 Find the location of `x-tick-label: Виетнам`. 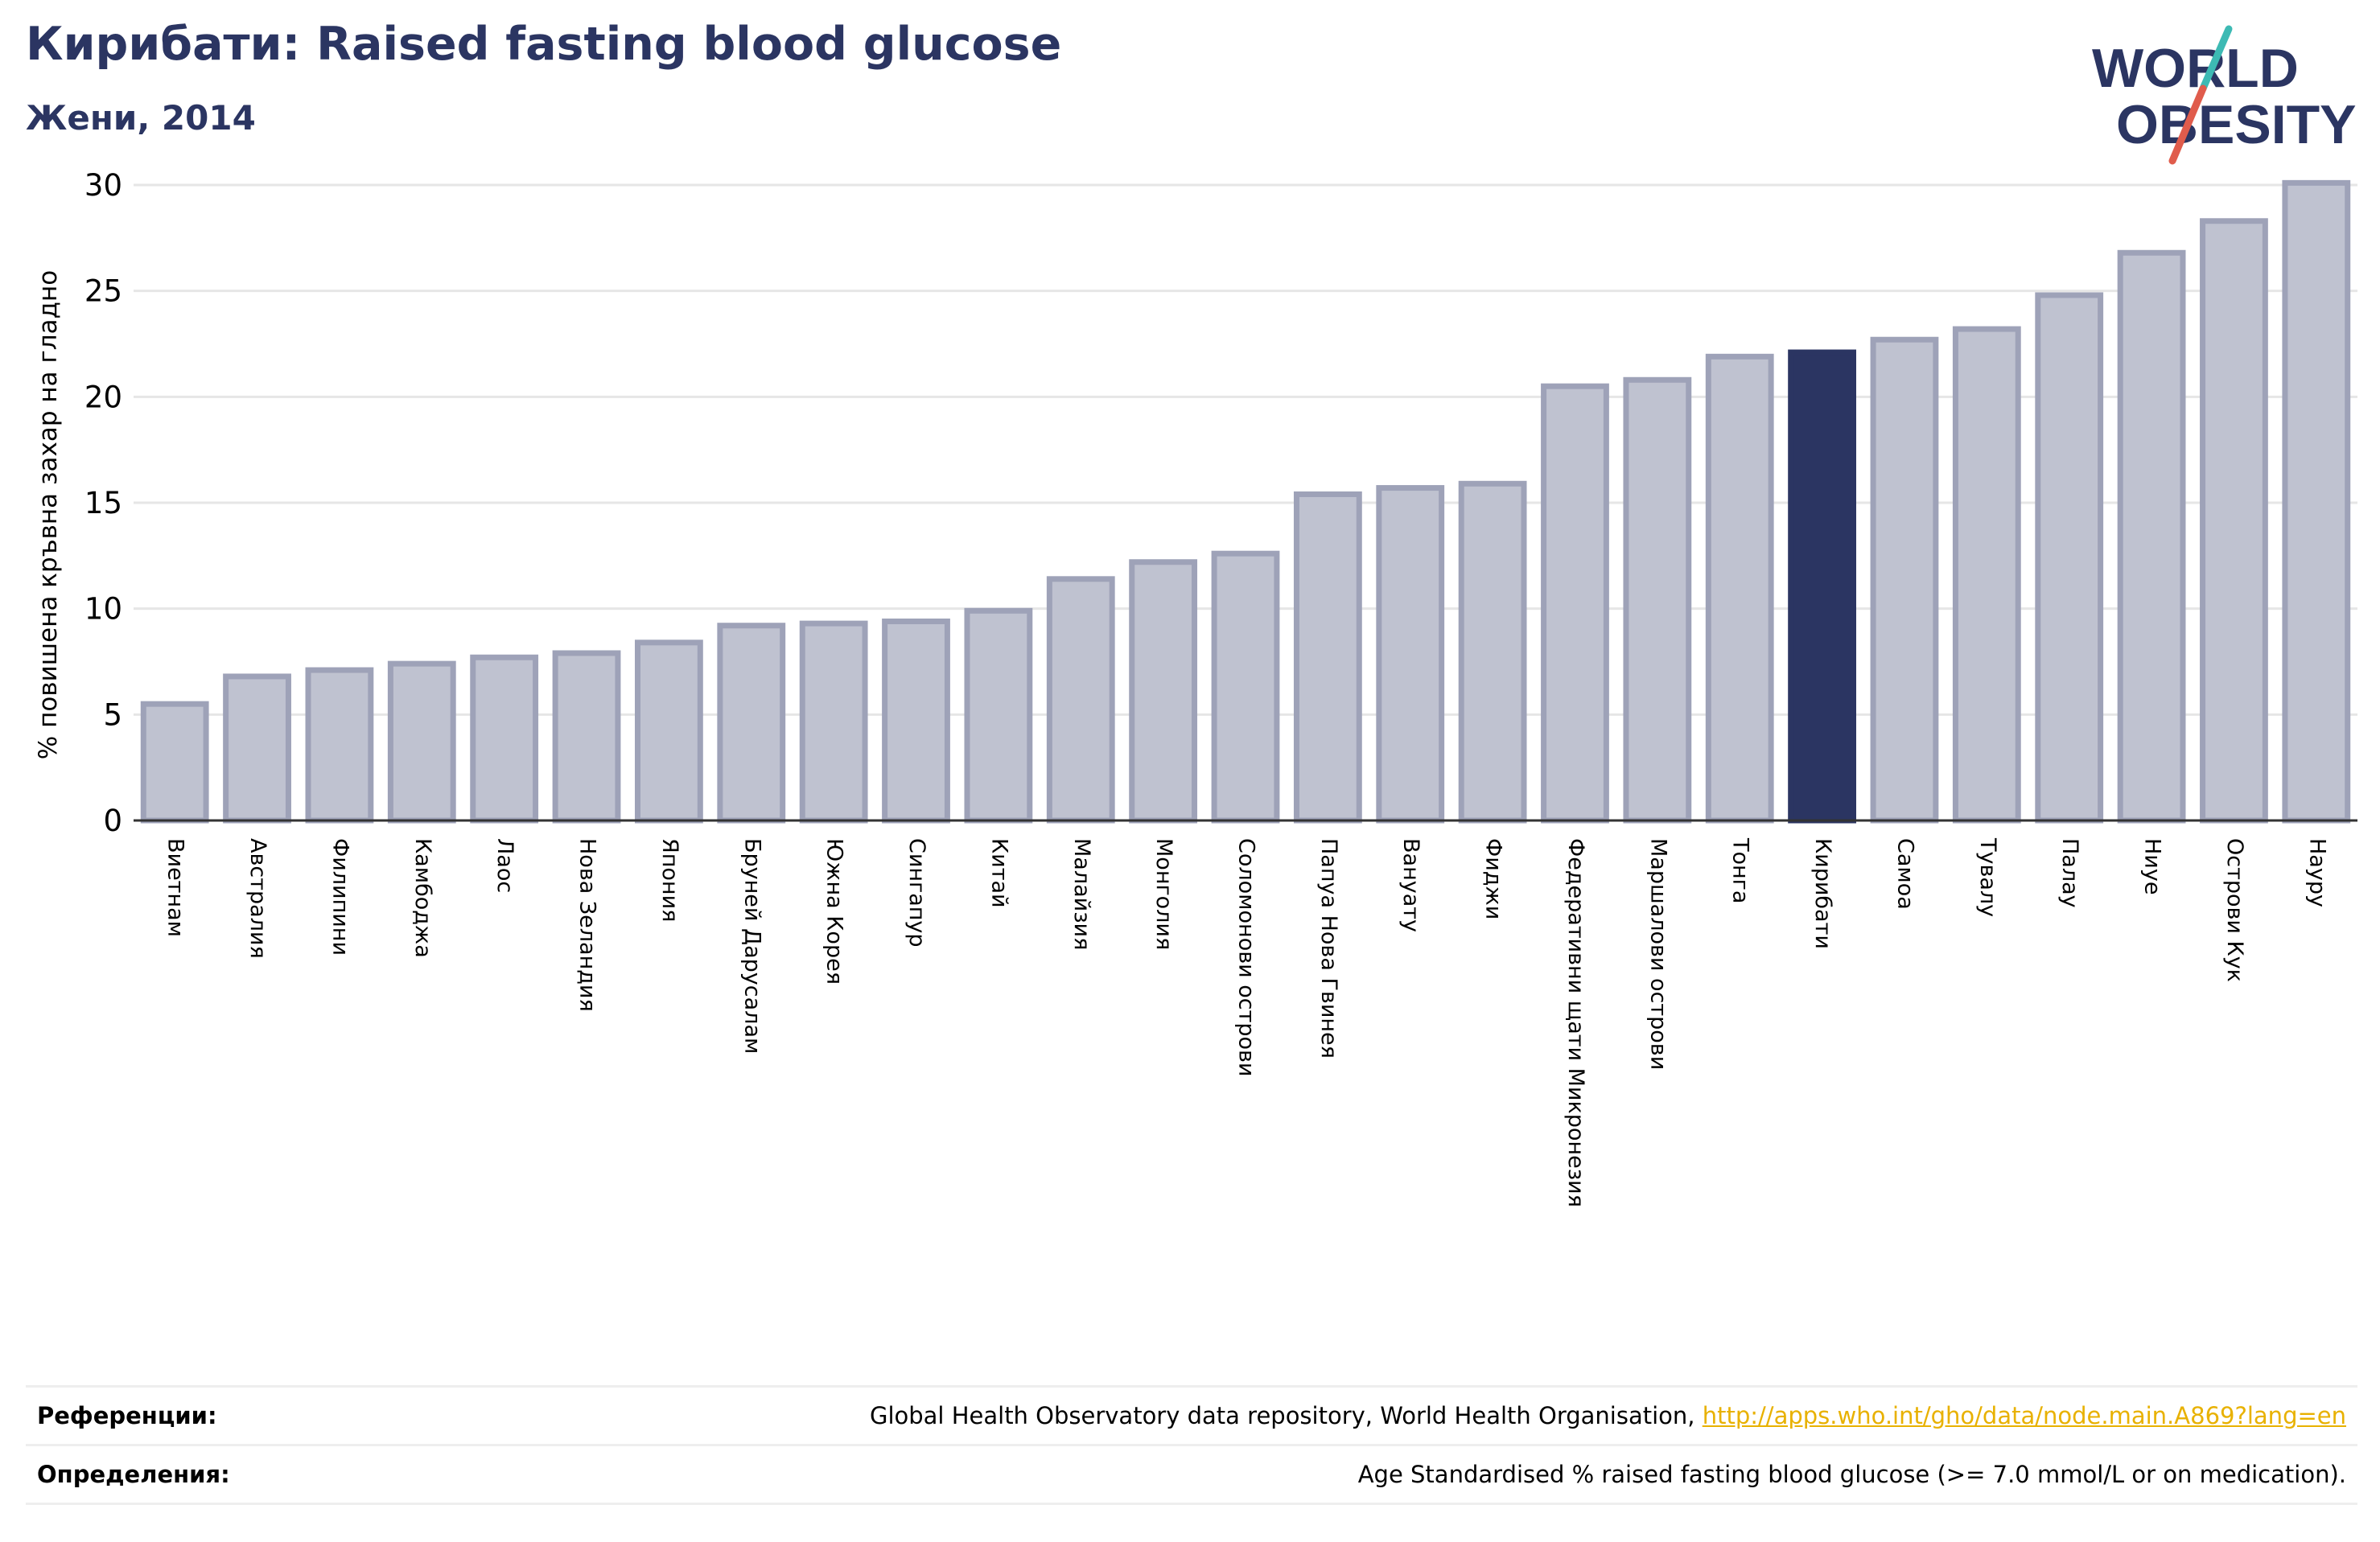

x-tick-label: Виетнам is located at coordinates (175, 887).